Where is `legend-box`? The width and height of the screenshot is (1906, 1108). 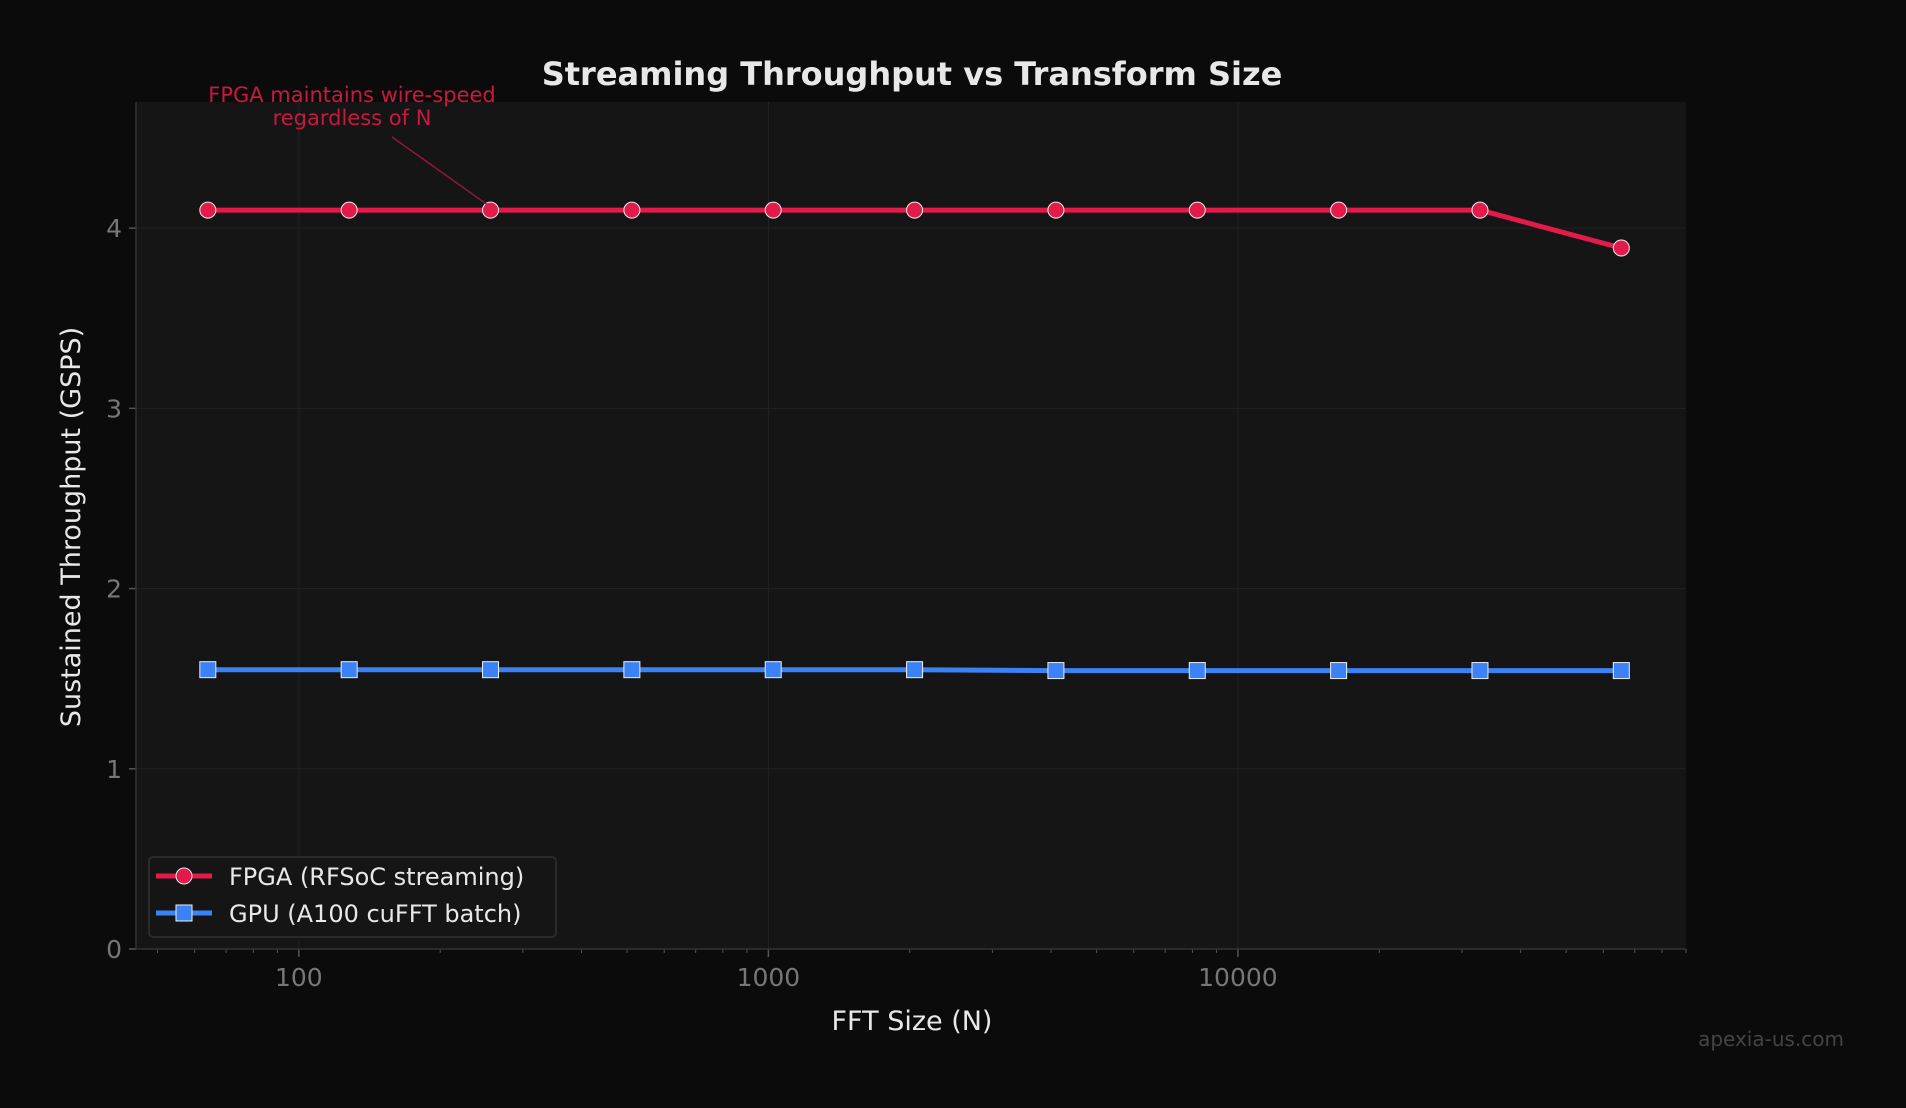
legend-box is located at coordinates (352, 897).